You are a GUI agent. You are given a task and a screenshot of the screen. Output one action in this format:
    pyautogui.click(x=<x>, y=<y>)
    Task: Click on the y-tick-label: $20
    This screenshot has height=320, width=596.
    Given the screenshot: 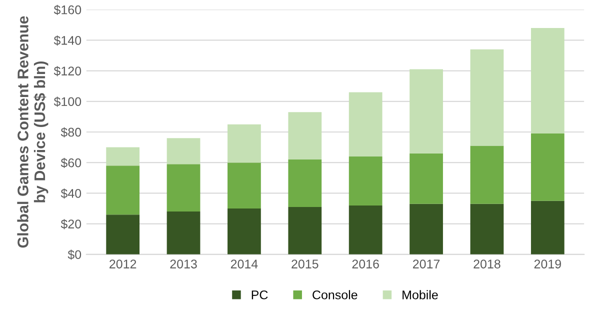 What is the action you would take?
    pyautogui.click(x=71, y=224)
    